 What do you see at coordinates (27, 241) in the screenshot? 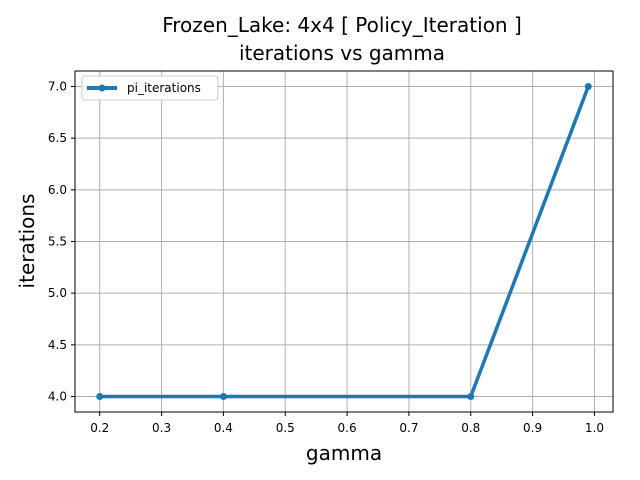
I see `y-axis-label: iterations` at bounding box center [27, 241].